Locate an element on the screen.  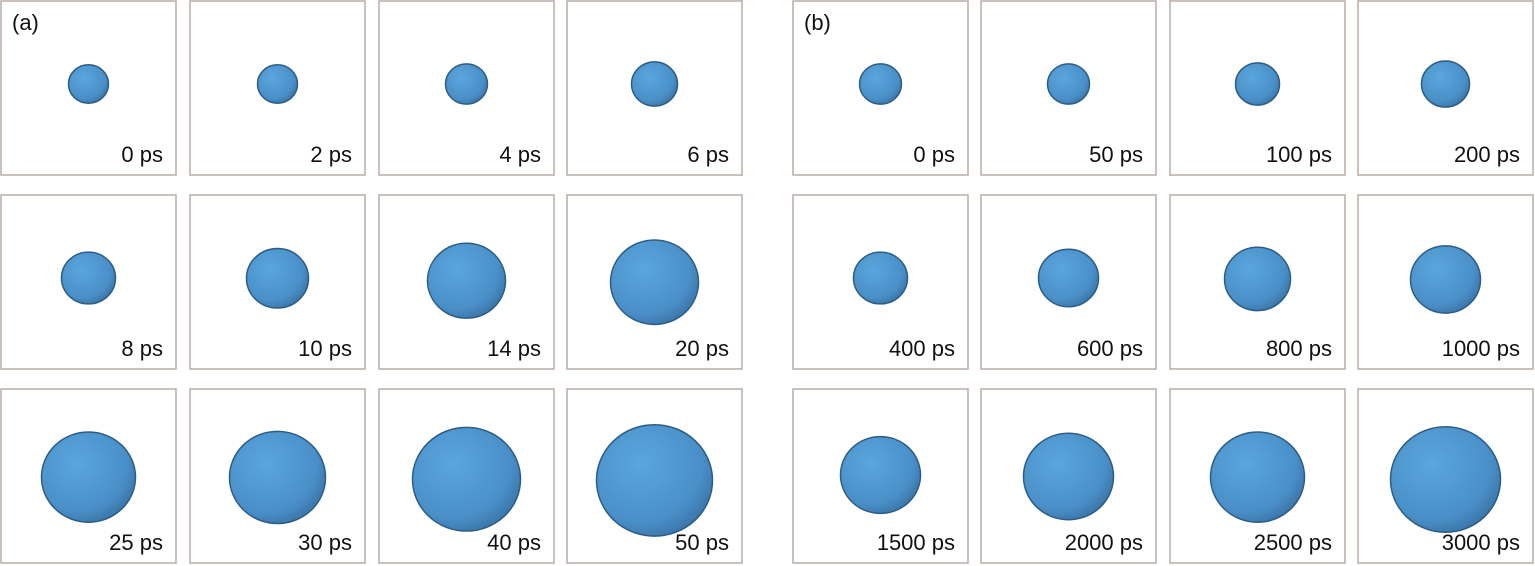
time-label: 200 ps is located at coordinates (1487, 154).